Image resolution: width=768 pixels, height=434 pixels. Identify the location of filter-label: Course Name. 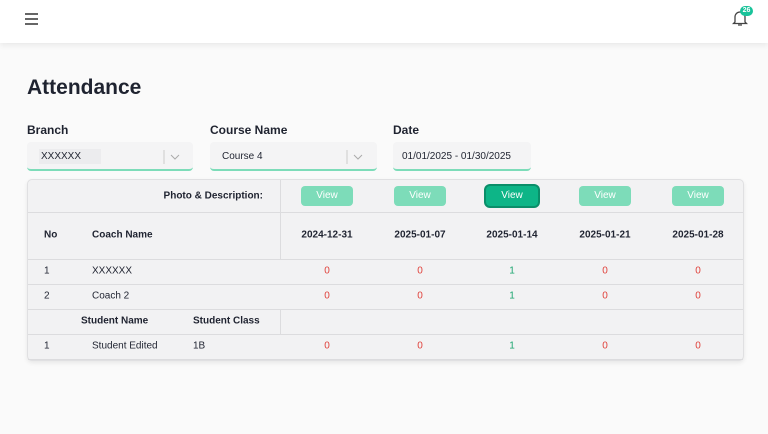
(249, 130).